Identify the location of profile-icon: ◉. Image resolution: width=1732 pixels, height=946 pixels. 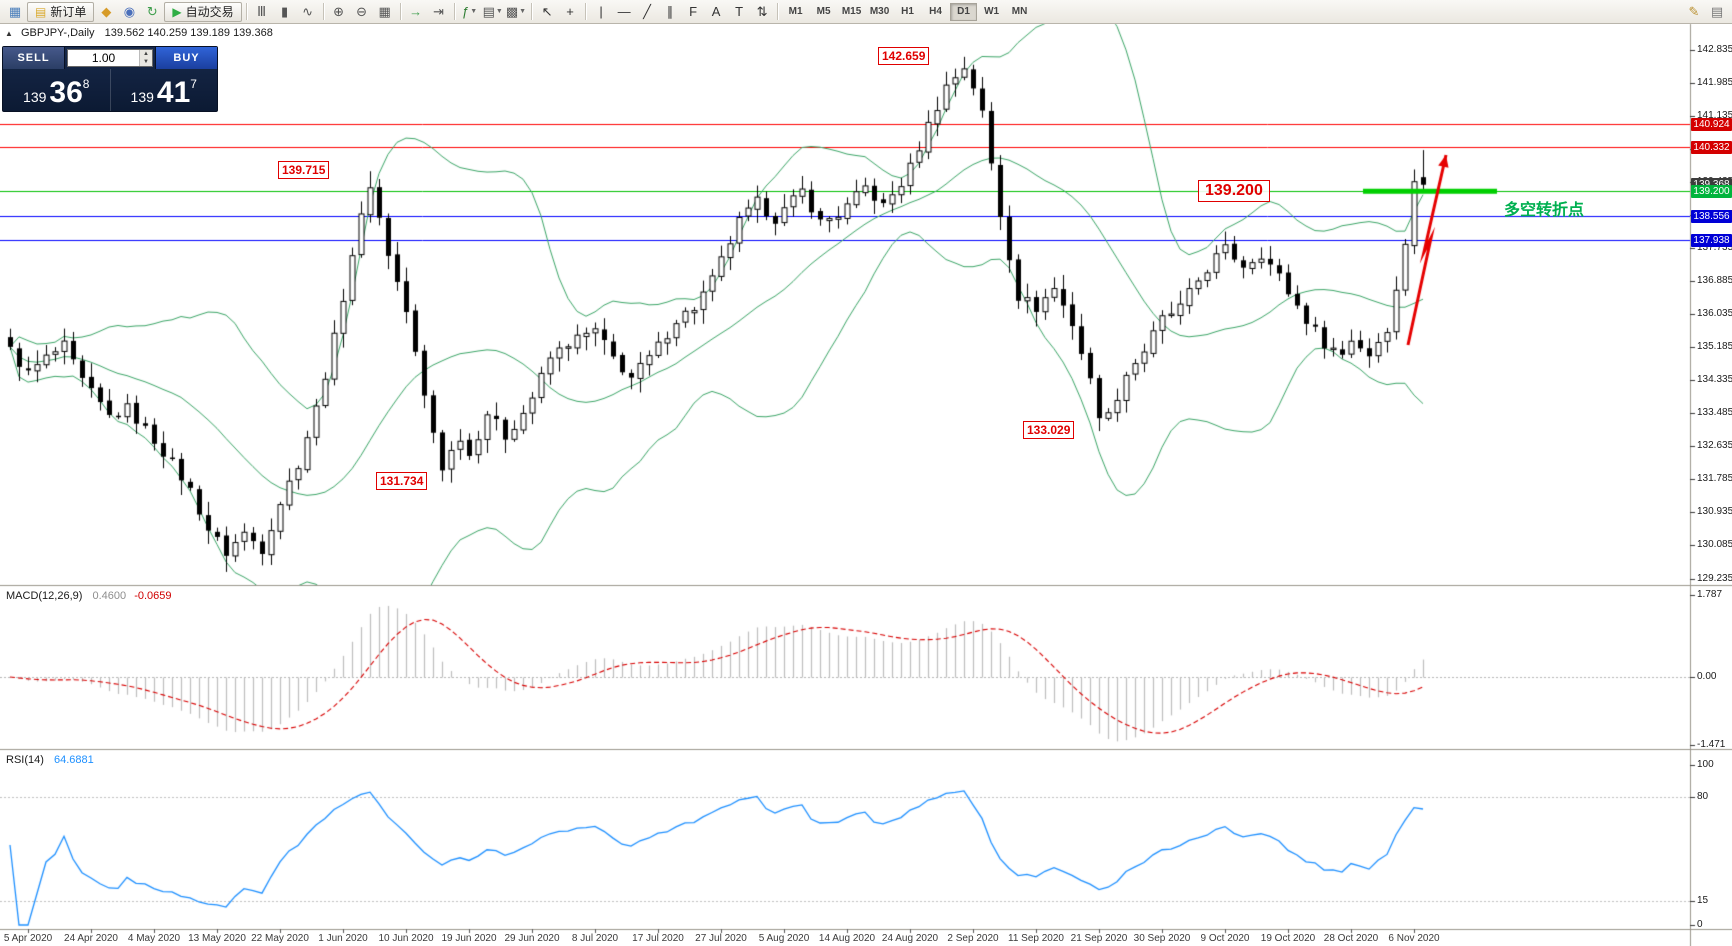
(129, 11).